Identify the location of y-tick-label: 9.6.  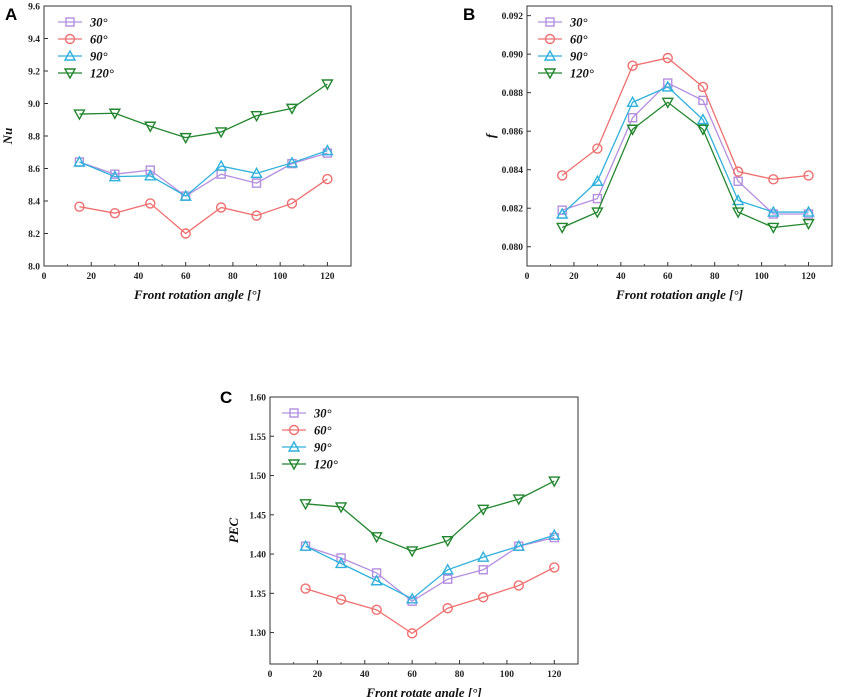
(34, 8).